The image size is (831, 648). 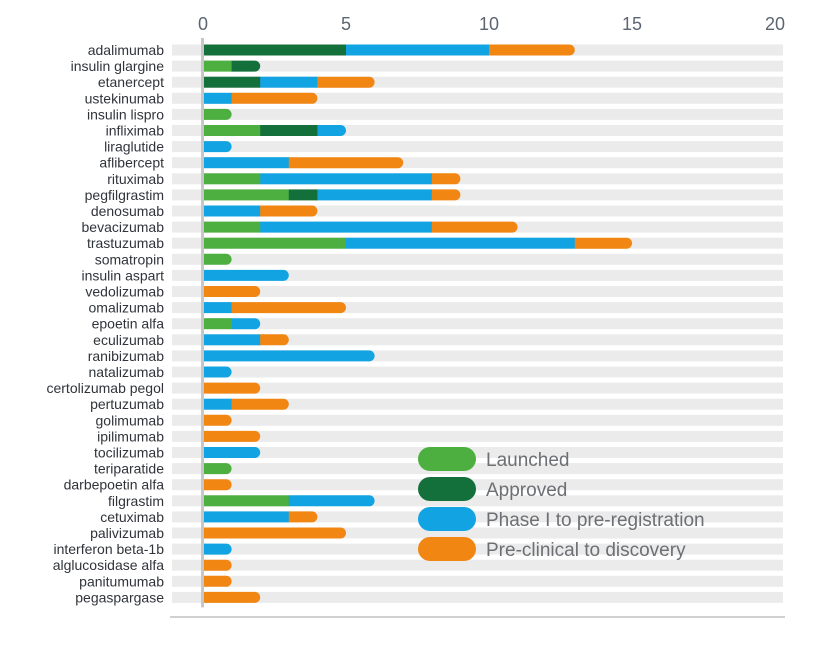 What do you see at coordinates (127, 404) in the screenshot?
I see `category-label: pertuzumab` at bounding box center [127, 404].